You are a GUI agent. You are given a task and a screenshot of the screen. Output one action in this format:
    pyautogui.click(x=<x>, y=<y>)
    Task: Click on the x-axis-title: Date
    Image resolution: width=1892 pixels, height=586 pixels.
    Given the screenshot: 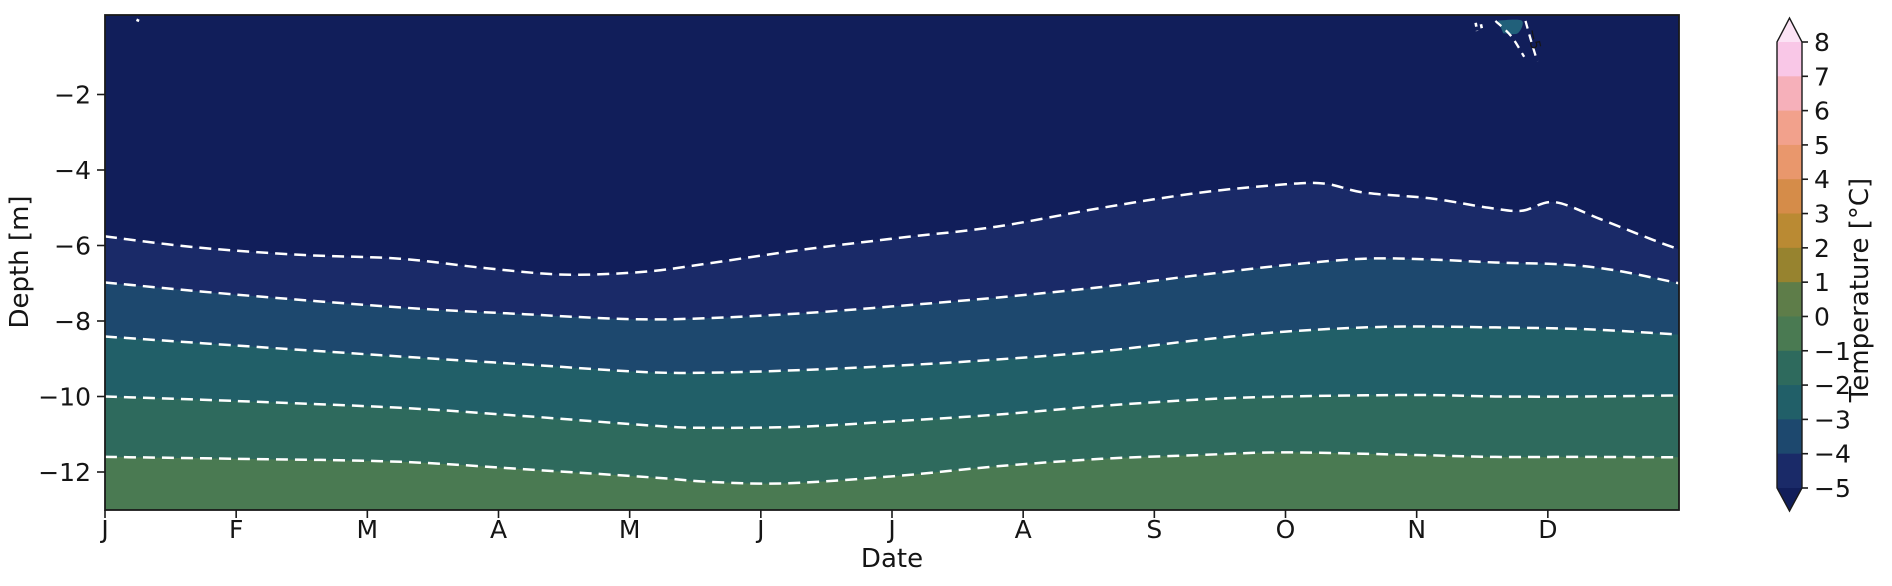 What is the action you would take?
    pyautogui.click(x=892, y=559)
    